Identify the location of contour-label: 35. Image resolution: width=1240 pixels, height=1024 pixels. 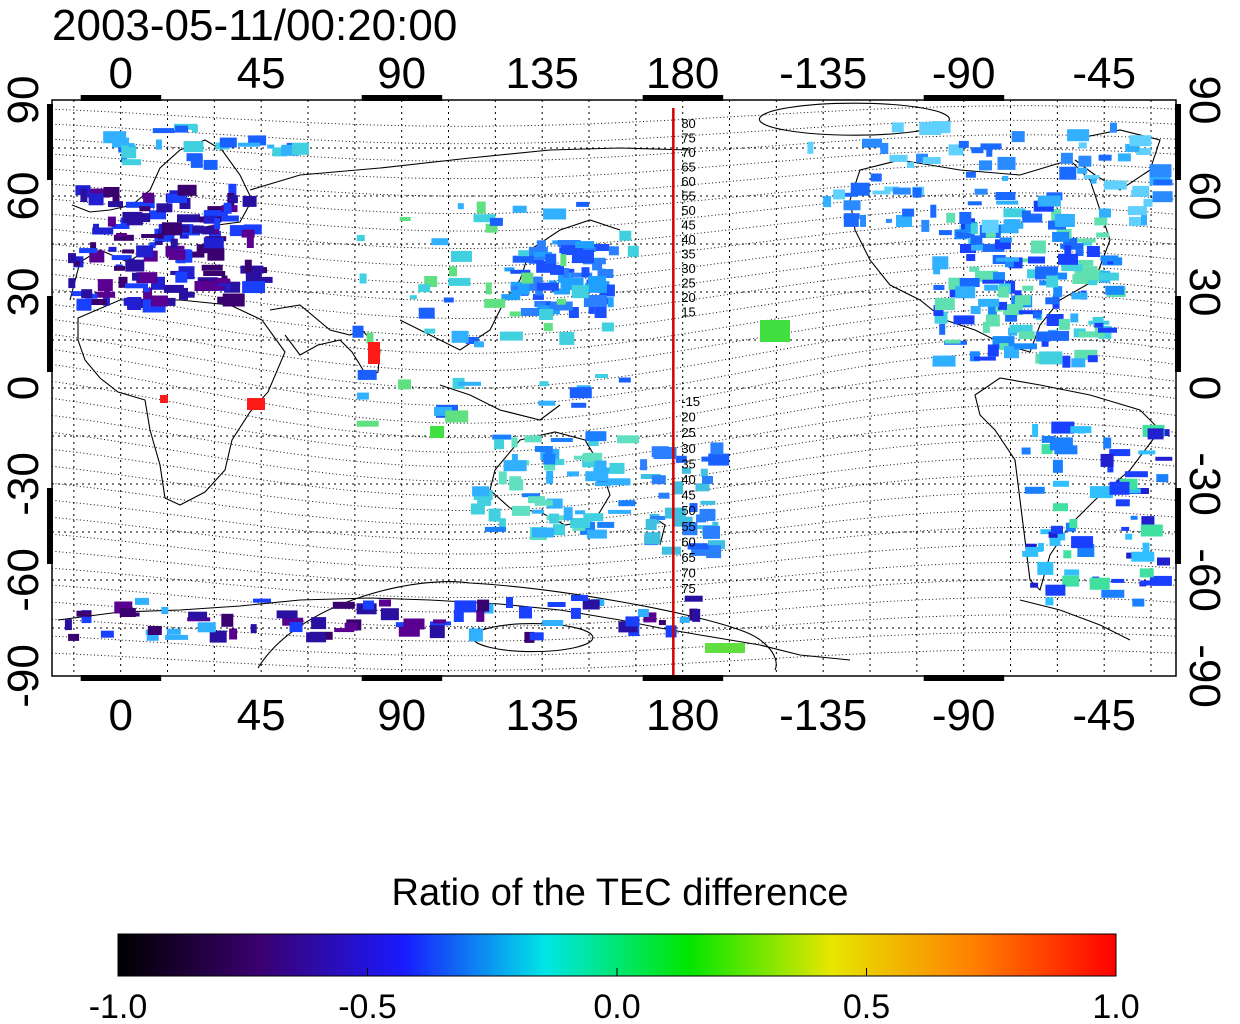
(688, 463).